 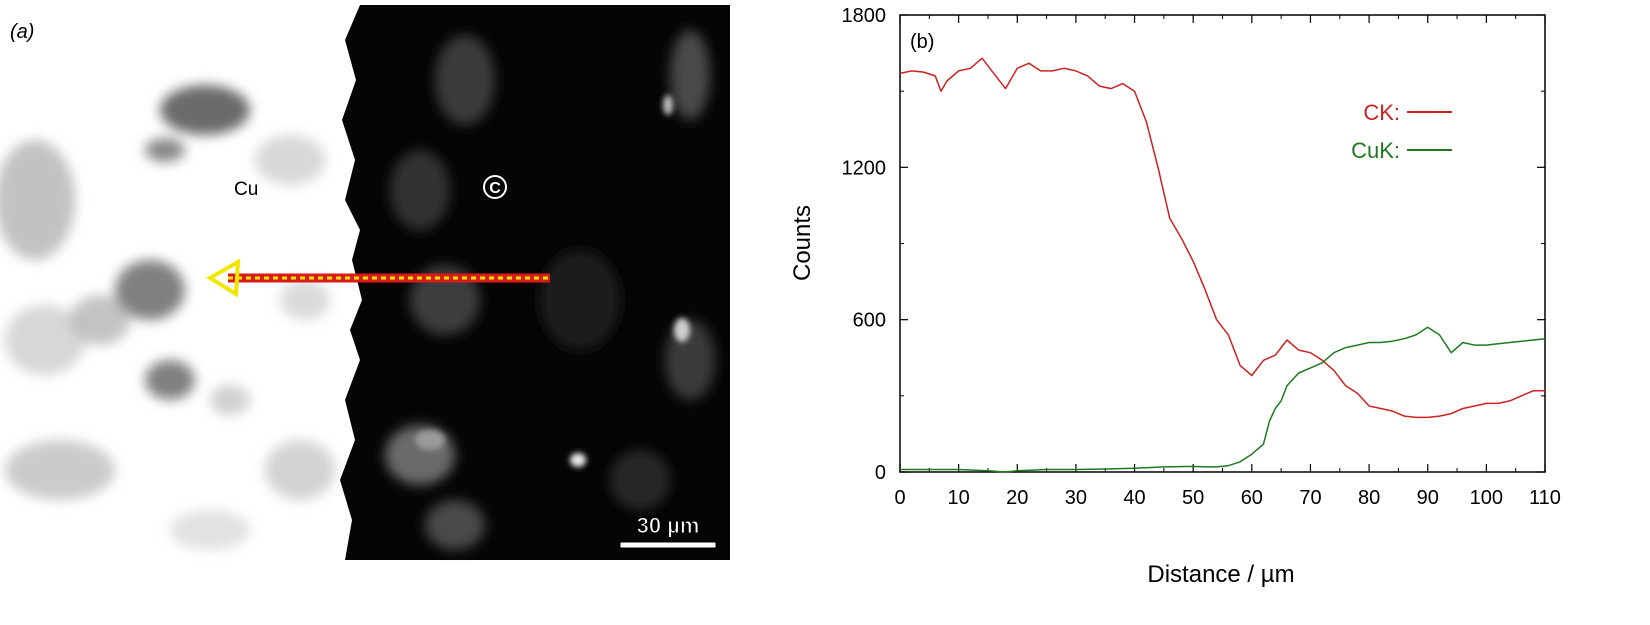 I want to click on x-tick-label: 90, so click(x=1428, y=498).